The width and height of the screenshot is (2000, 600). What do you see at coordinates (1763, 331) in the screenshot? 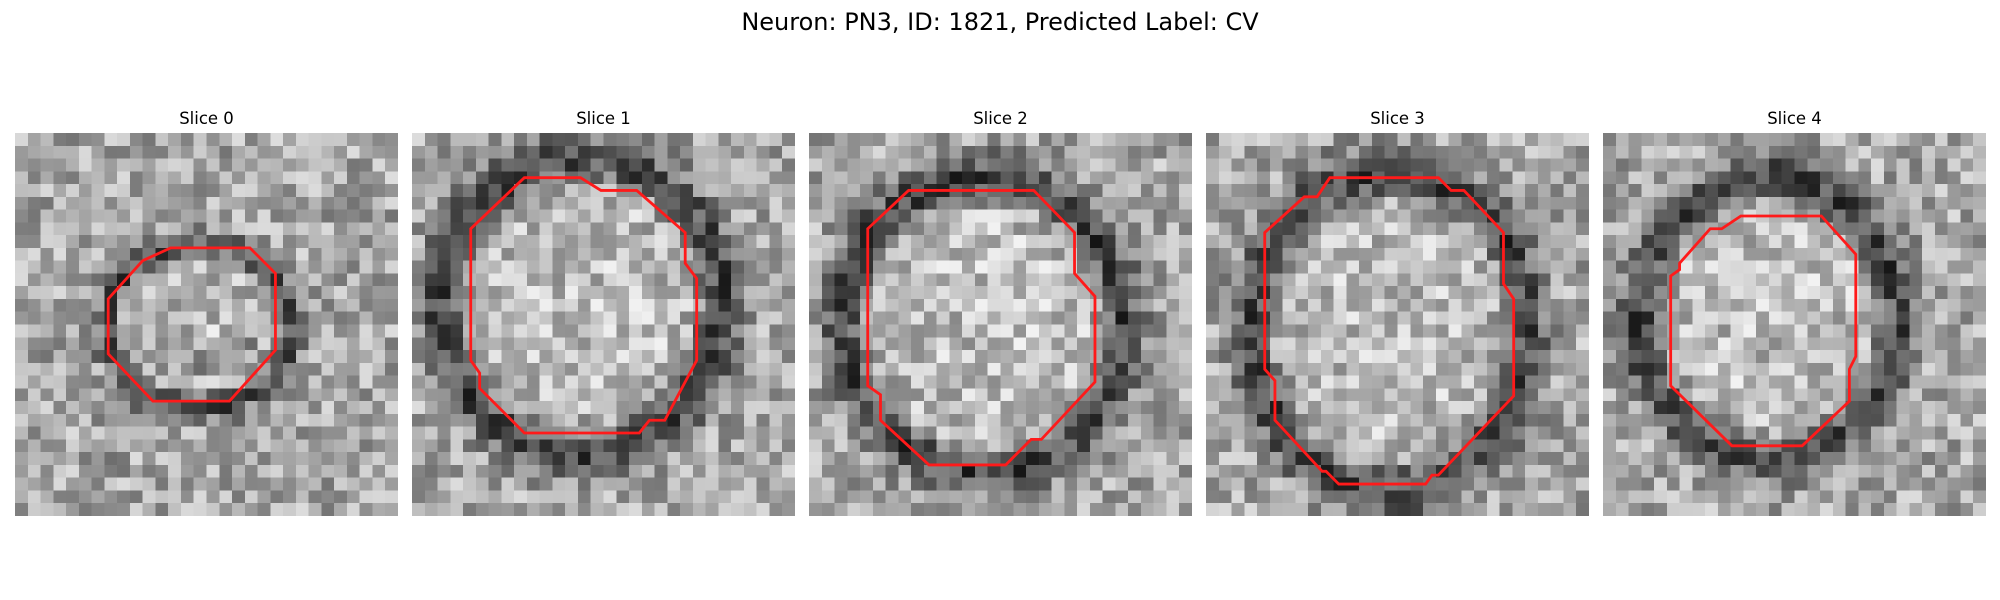
I see `segmentation-contour` at bounding box center [1763, 331].